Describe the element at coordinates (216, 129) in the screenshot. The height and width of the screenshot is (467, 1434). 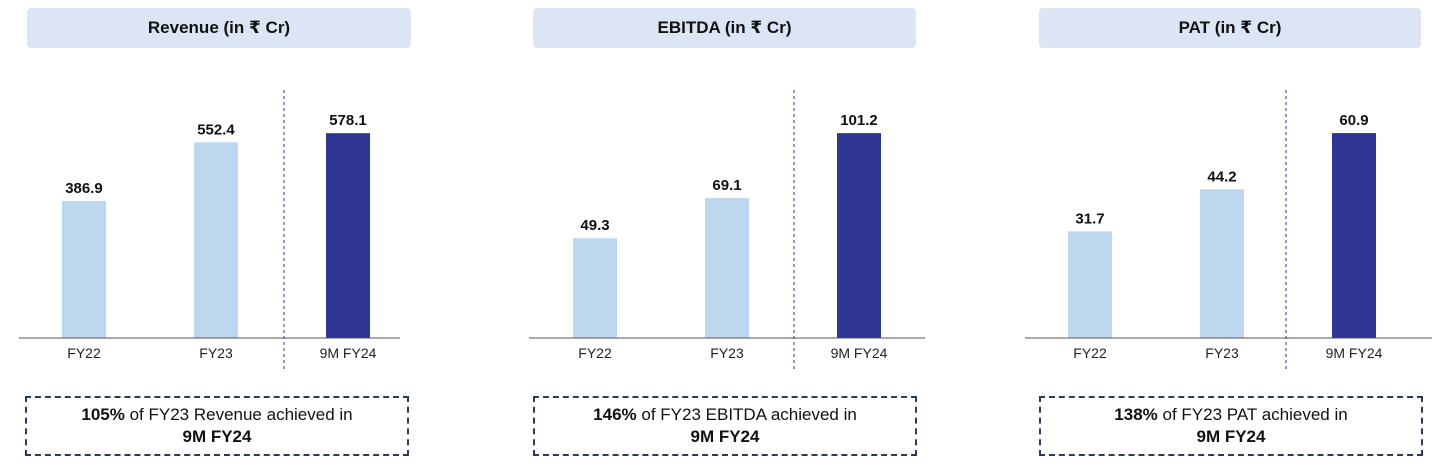
I see `revenue-value-label-1: 552.4` at that location.